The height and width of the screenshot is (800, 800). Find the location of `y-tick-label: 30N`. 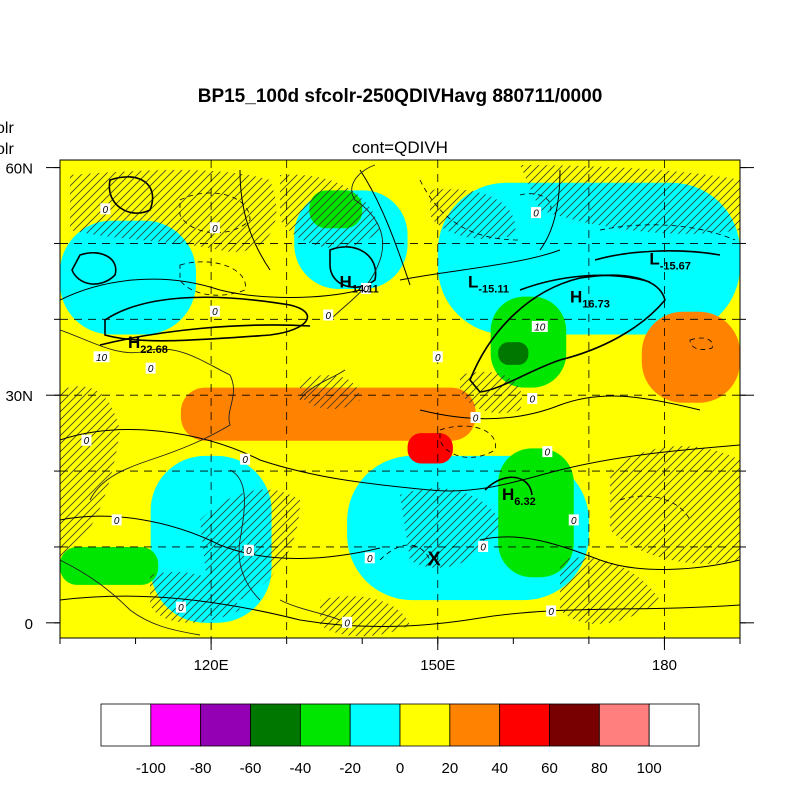

y-tick-label: 30N is located at coordinates (19, 396).